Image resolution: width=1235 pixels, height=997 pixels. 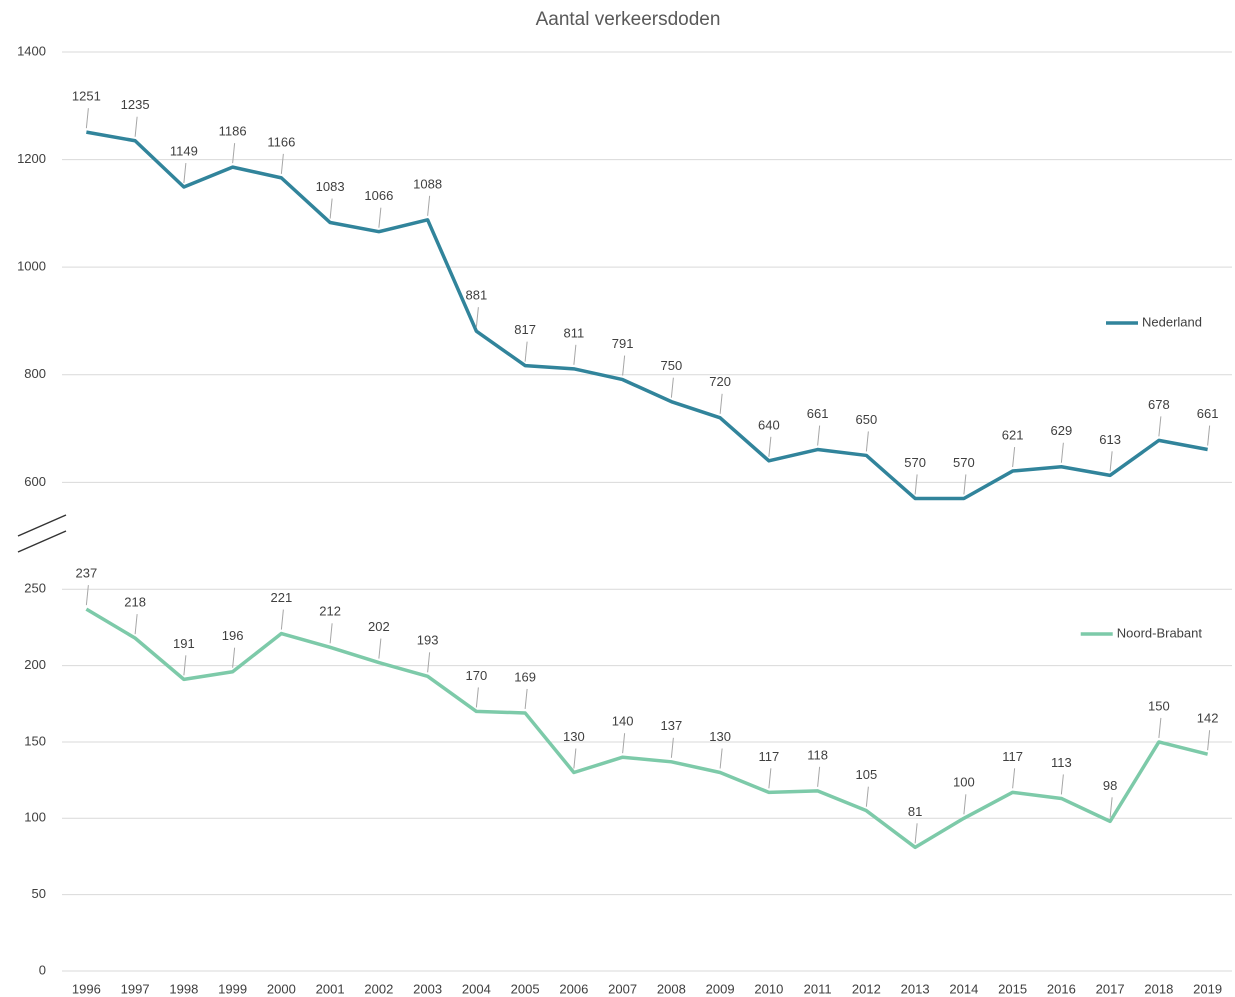 I want to click on data-label: 142, so click(x=1208, y=718).